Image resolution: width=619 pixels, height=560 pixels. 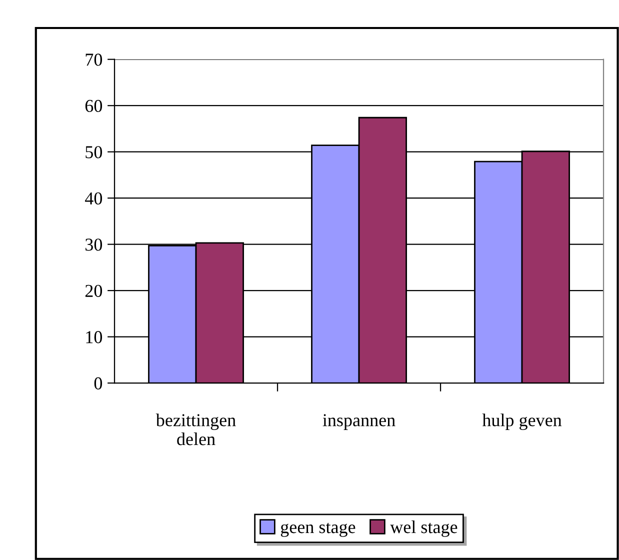 What do you see at coordinates (196, 430) in the screenshot?
I see `x-tick-label: bezittingen delen` at bounding box center [196, 430].